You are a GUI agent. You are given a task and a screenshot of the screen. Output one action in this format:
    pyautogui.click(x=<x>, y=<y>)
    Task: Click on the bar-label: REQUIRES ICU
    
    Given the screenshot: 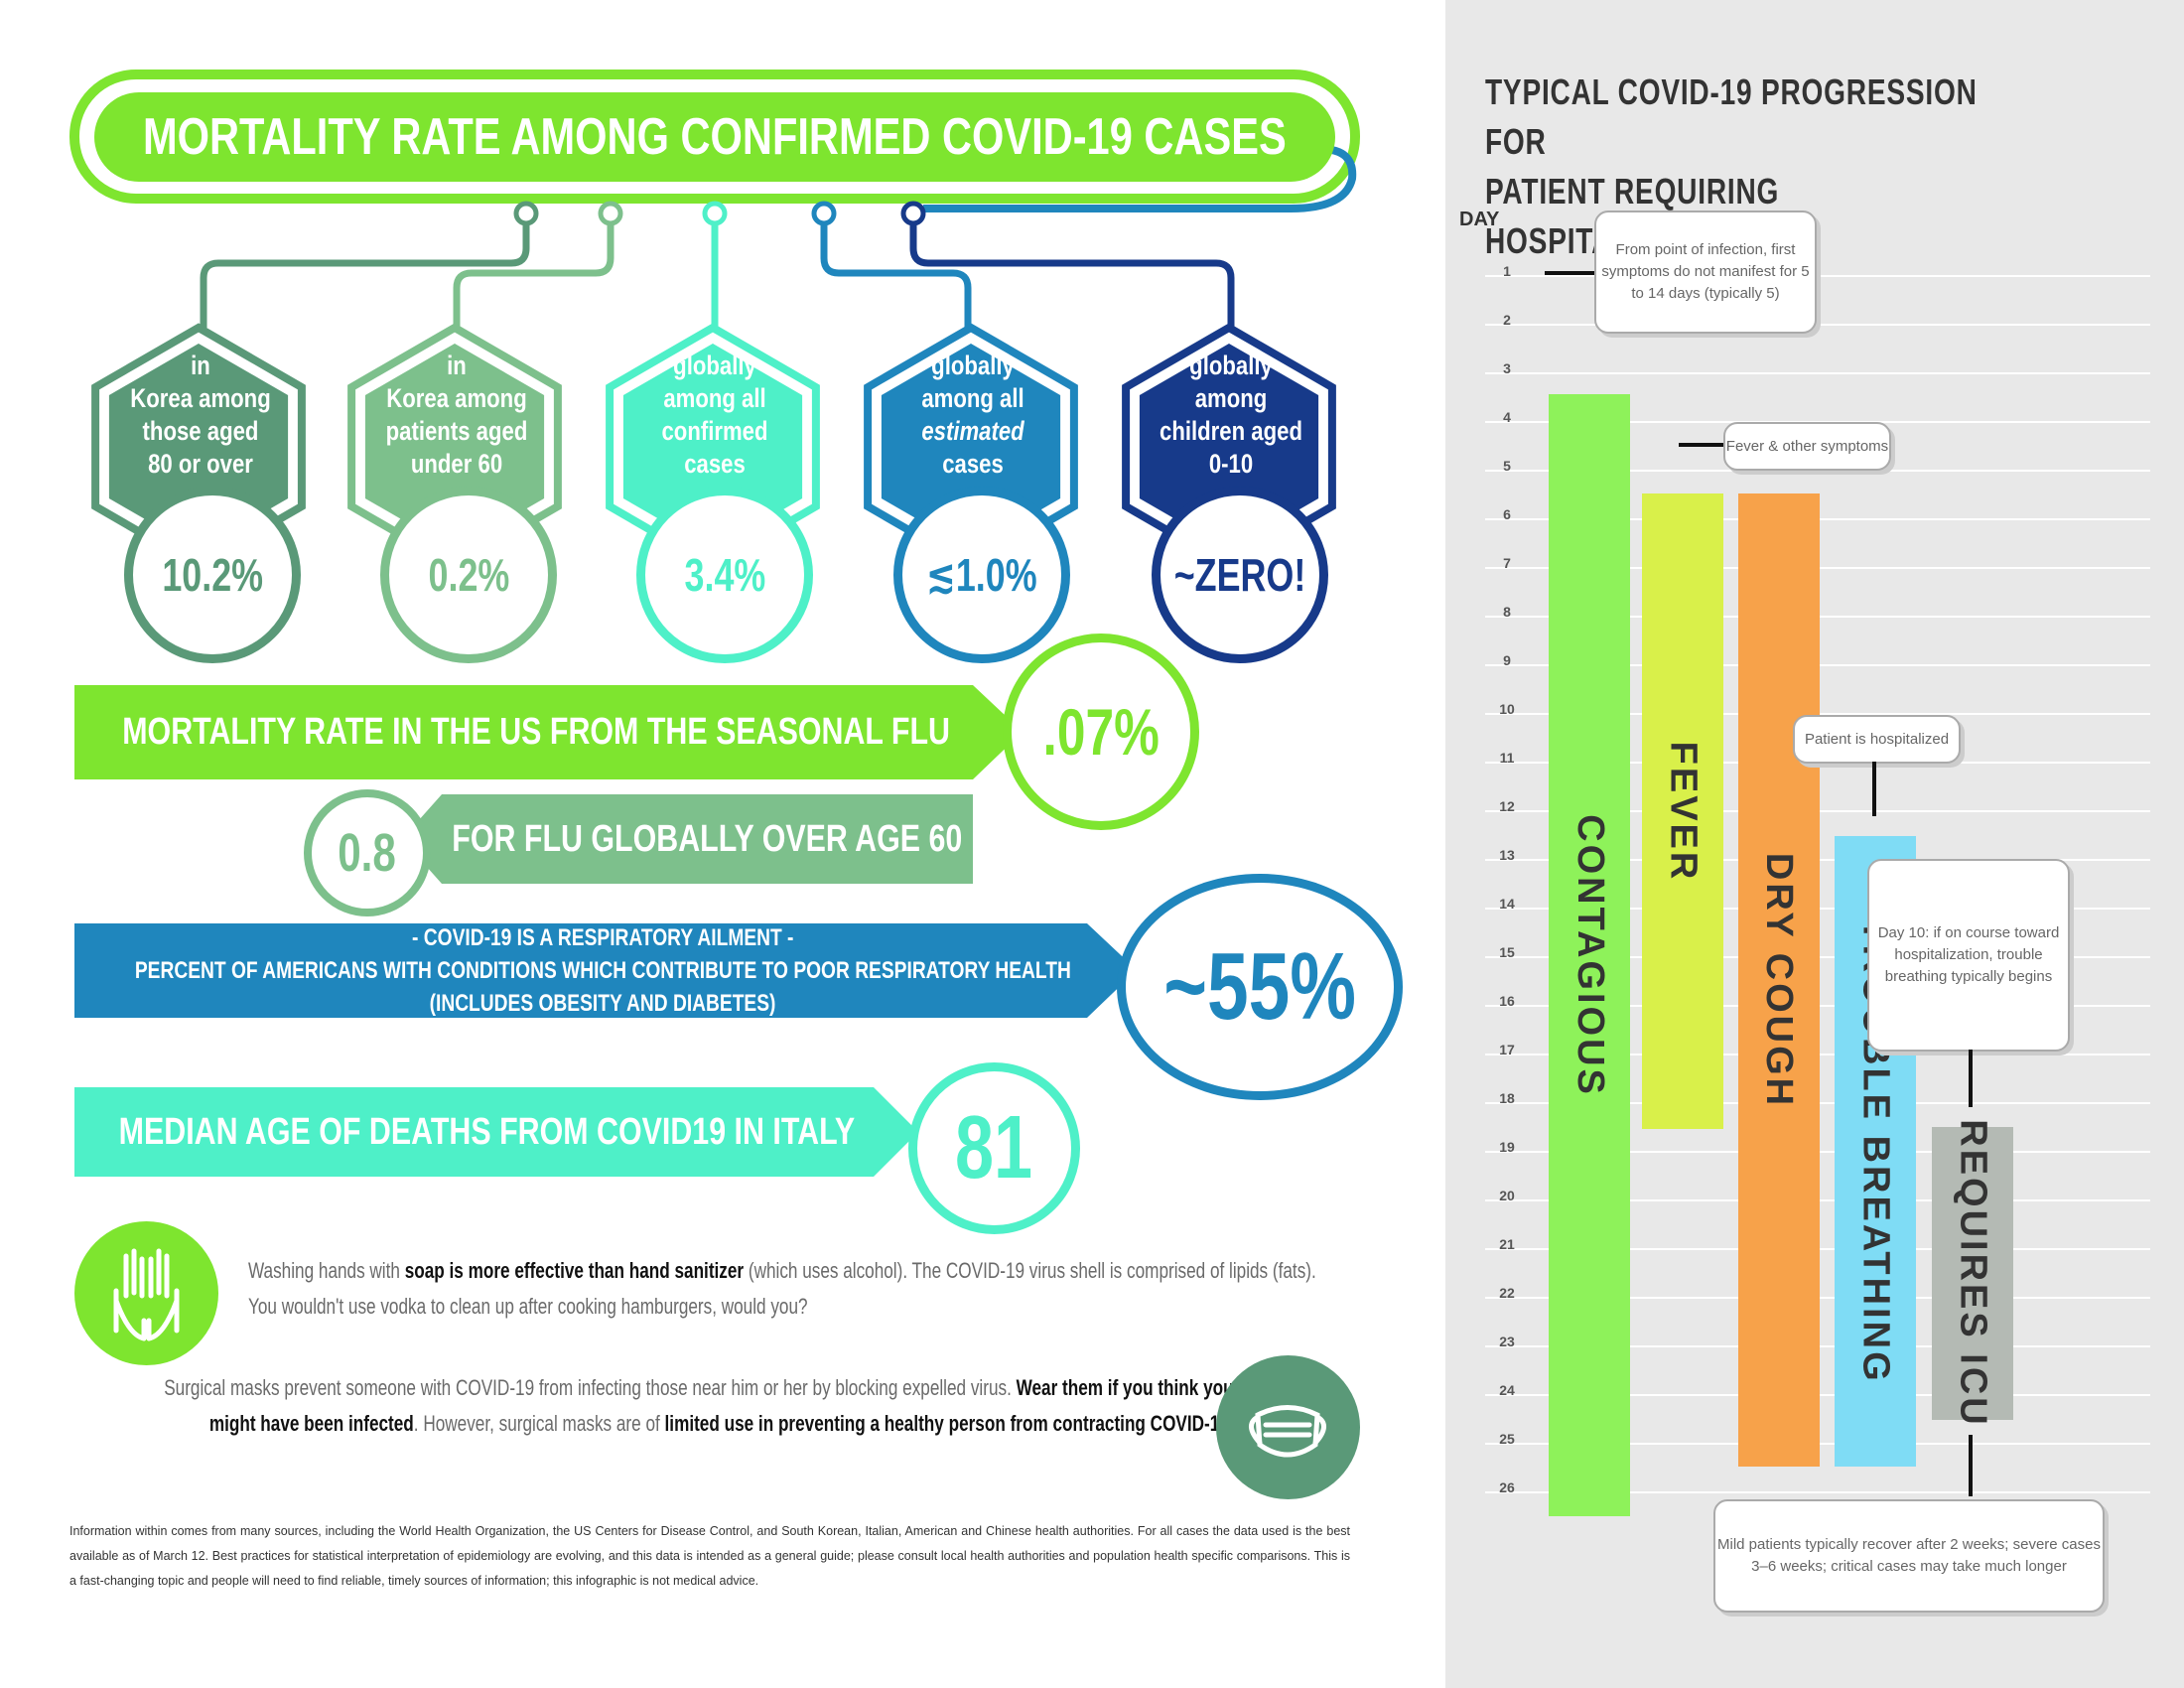 What is the action you would take?
    pyautogui.click(x=1973, y=1273)
    